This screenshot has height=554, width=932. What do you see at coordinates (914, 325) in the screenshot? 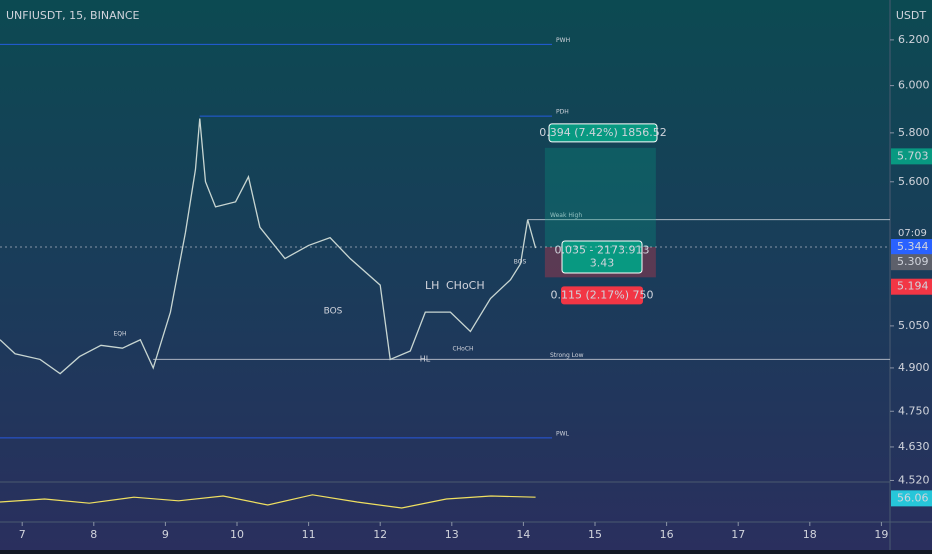
I see `y-tick-label: 5.050` at bounding box center [914, 325].